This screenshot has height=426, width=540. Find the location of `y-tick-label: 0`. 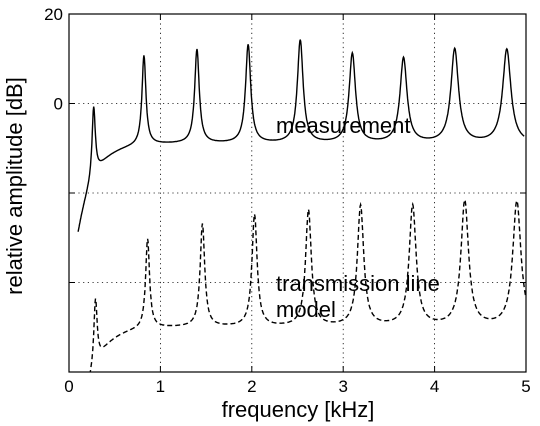

y-tick-label: 0 is located at coordinates (58, 104).